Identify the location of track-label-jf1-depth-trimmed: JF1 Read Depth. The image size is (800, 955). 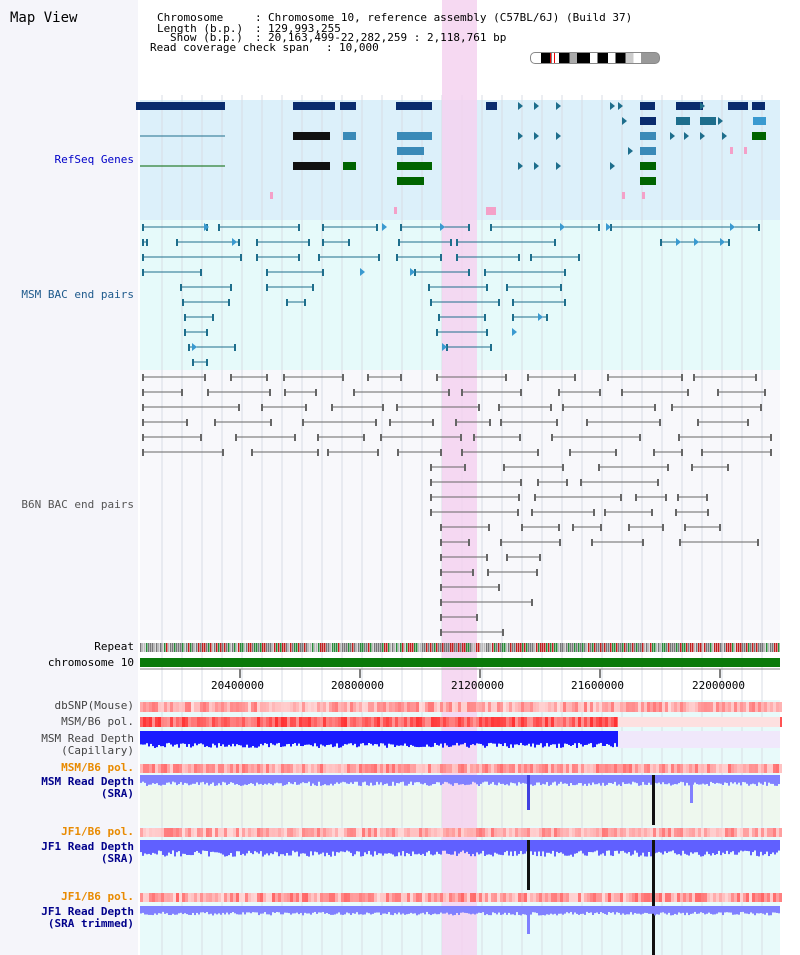
(87, 911).